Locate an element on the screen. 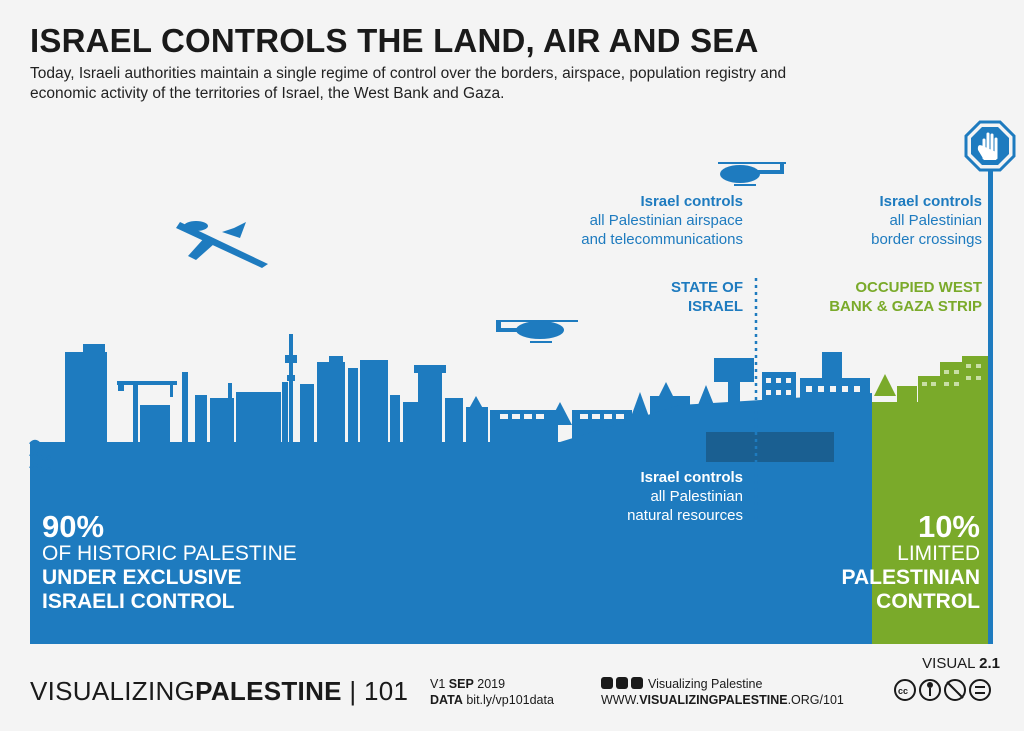 The height and width of the screenshot is (731, 1024). stop-hand-icon is located at coordinates (990, 146).